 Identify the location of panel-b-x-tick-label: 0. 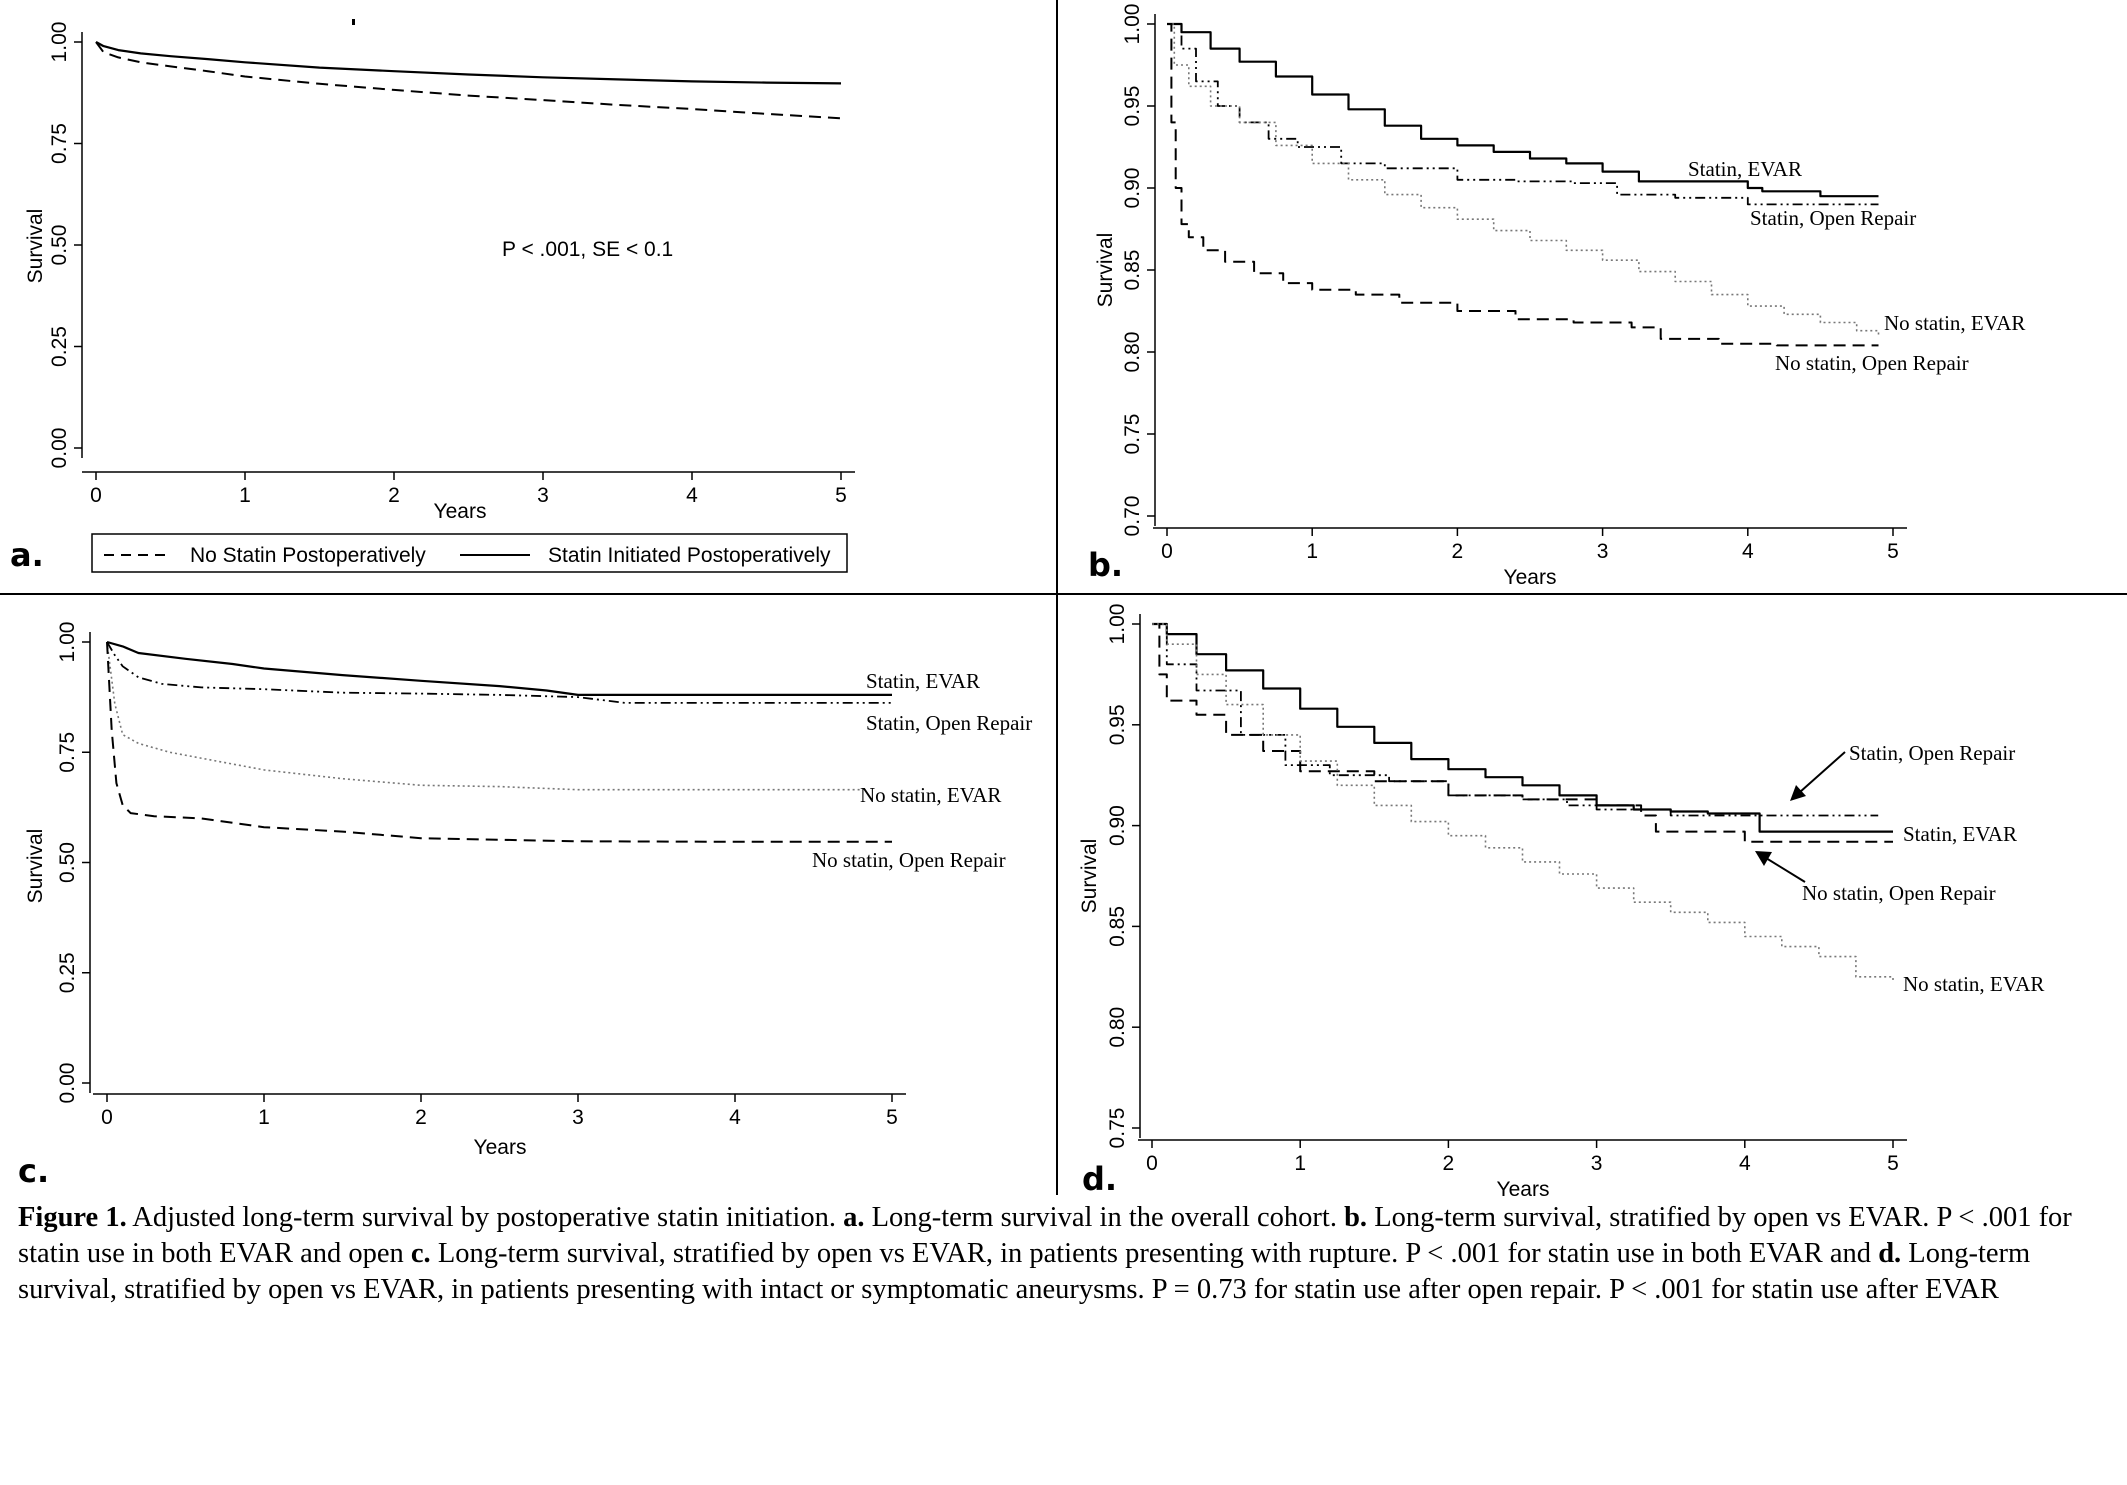
(1167, 551).